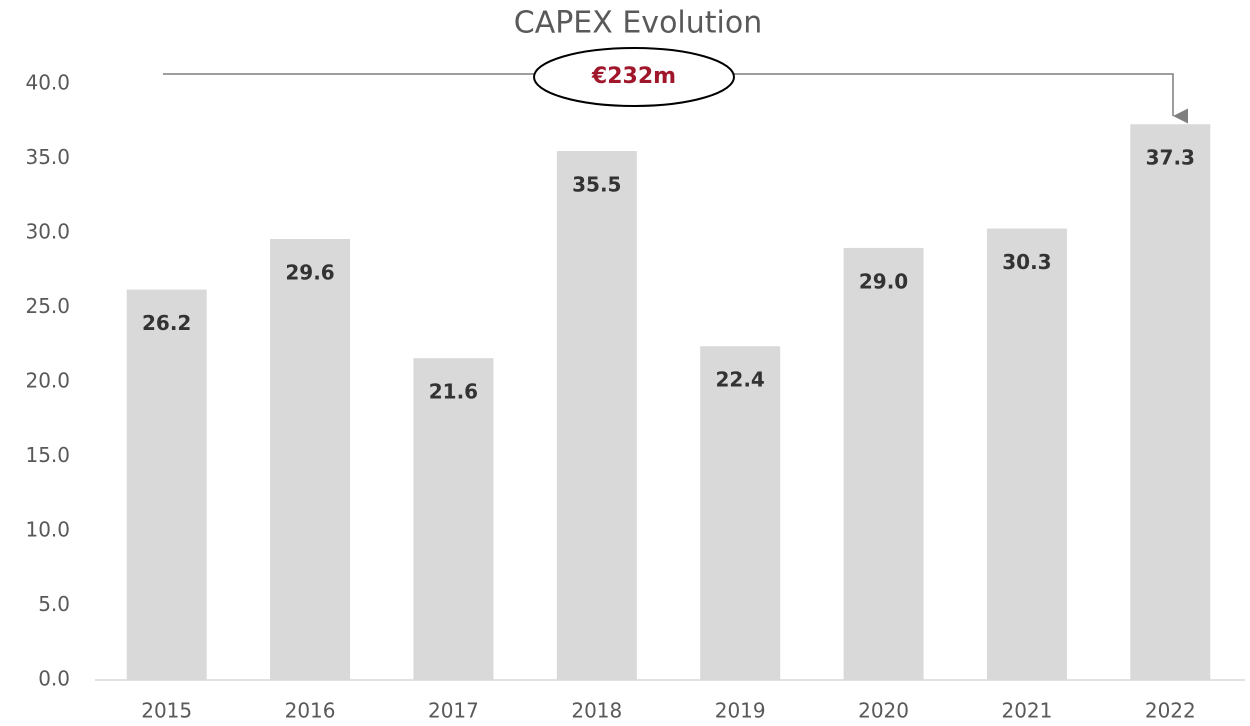 Image resolution: width=1250 pixels, height=726 pixels. I want to click on annotation: €232m, so click(633, 76).